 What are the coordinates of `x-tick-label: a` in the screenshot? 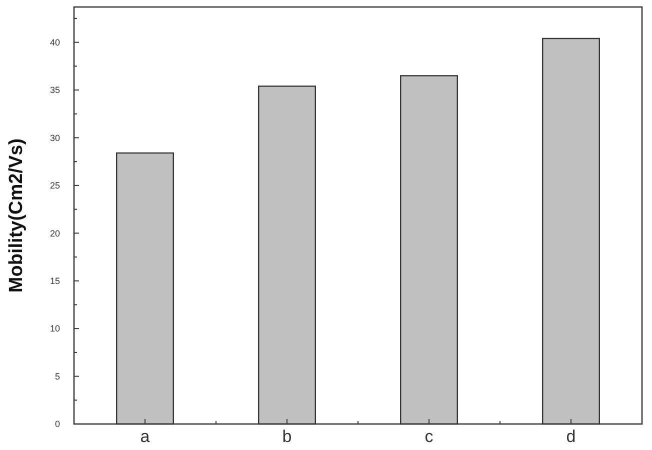 It's located at (145, 436).